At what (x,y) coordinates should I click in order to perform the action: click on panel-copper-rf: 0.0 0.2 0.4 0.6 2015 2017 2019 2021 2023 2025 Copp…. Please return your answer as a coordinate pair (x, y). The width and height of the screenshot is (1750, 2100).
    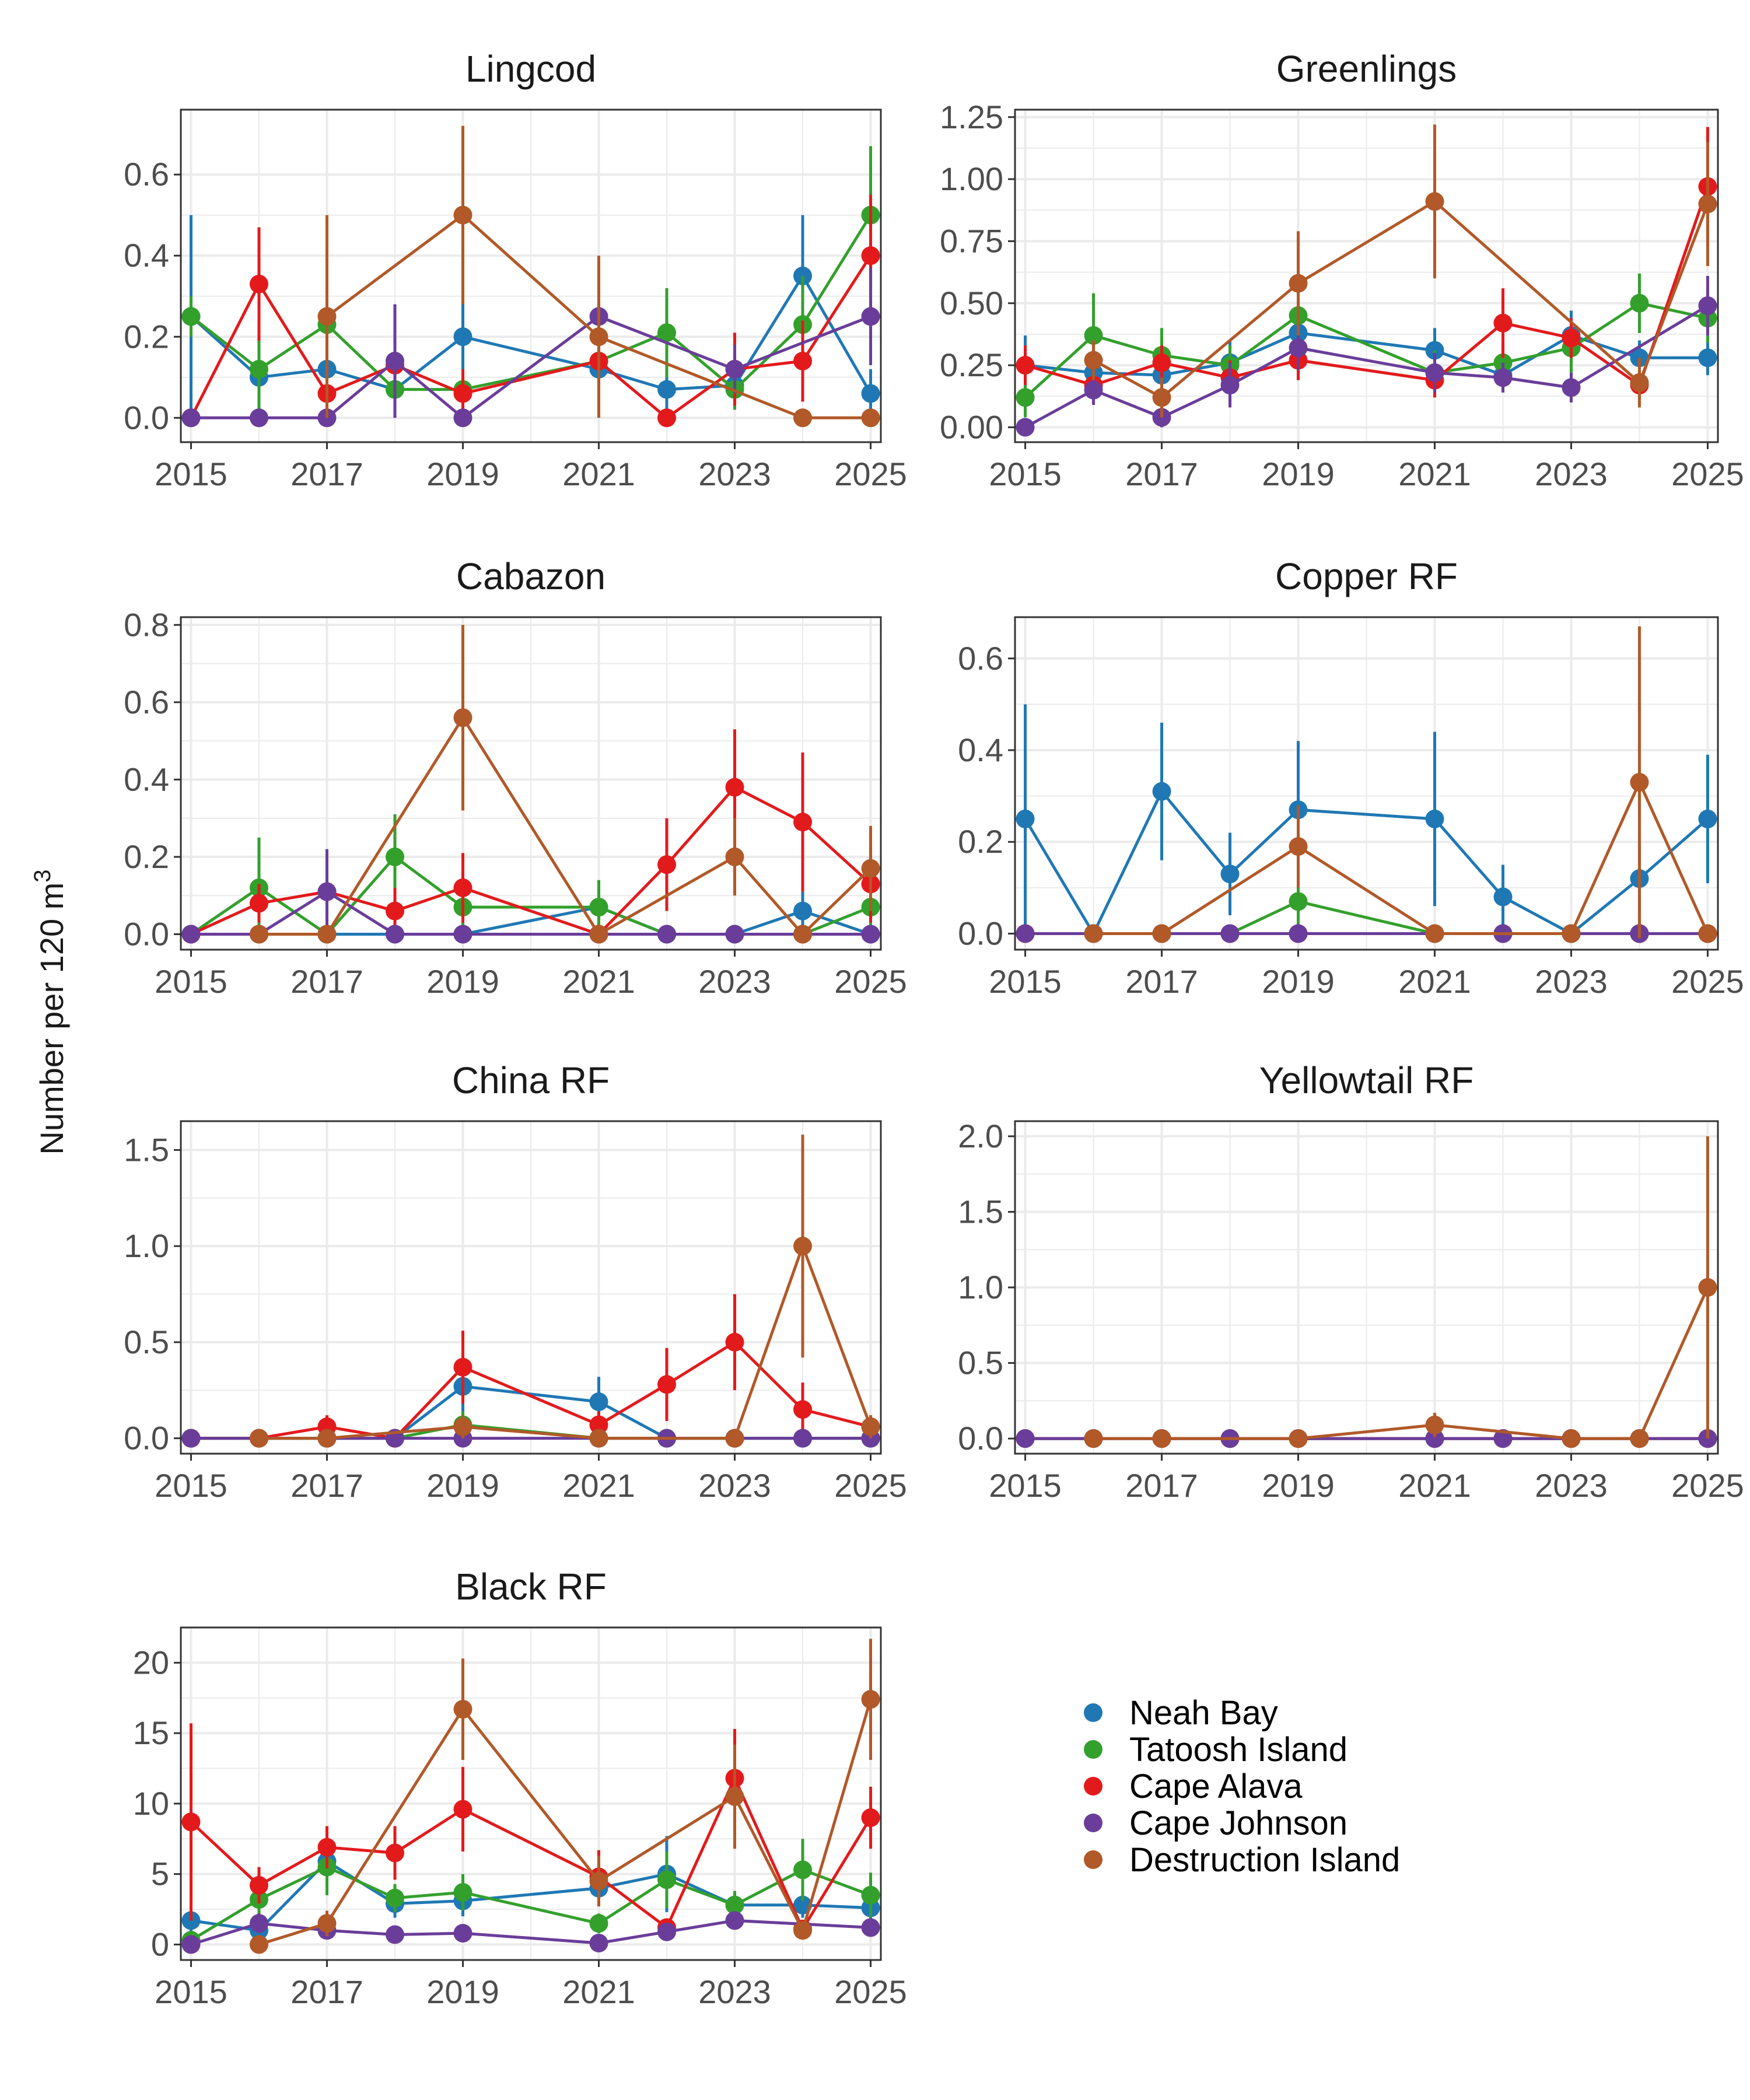
    Looking at the image, I should click on (1351, 778).